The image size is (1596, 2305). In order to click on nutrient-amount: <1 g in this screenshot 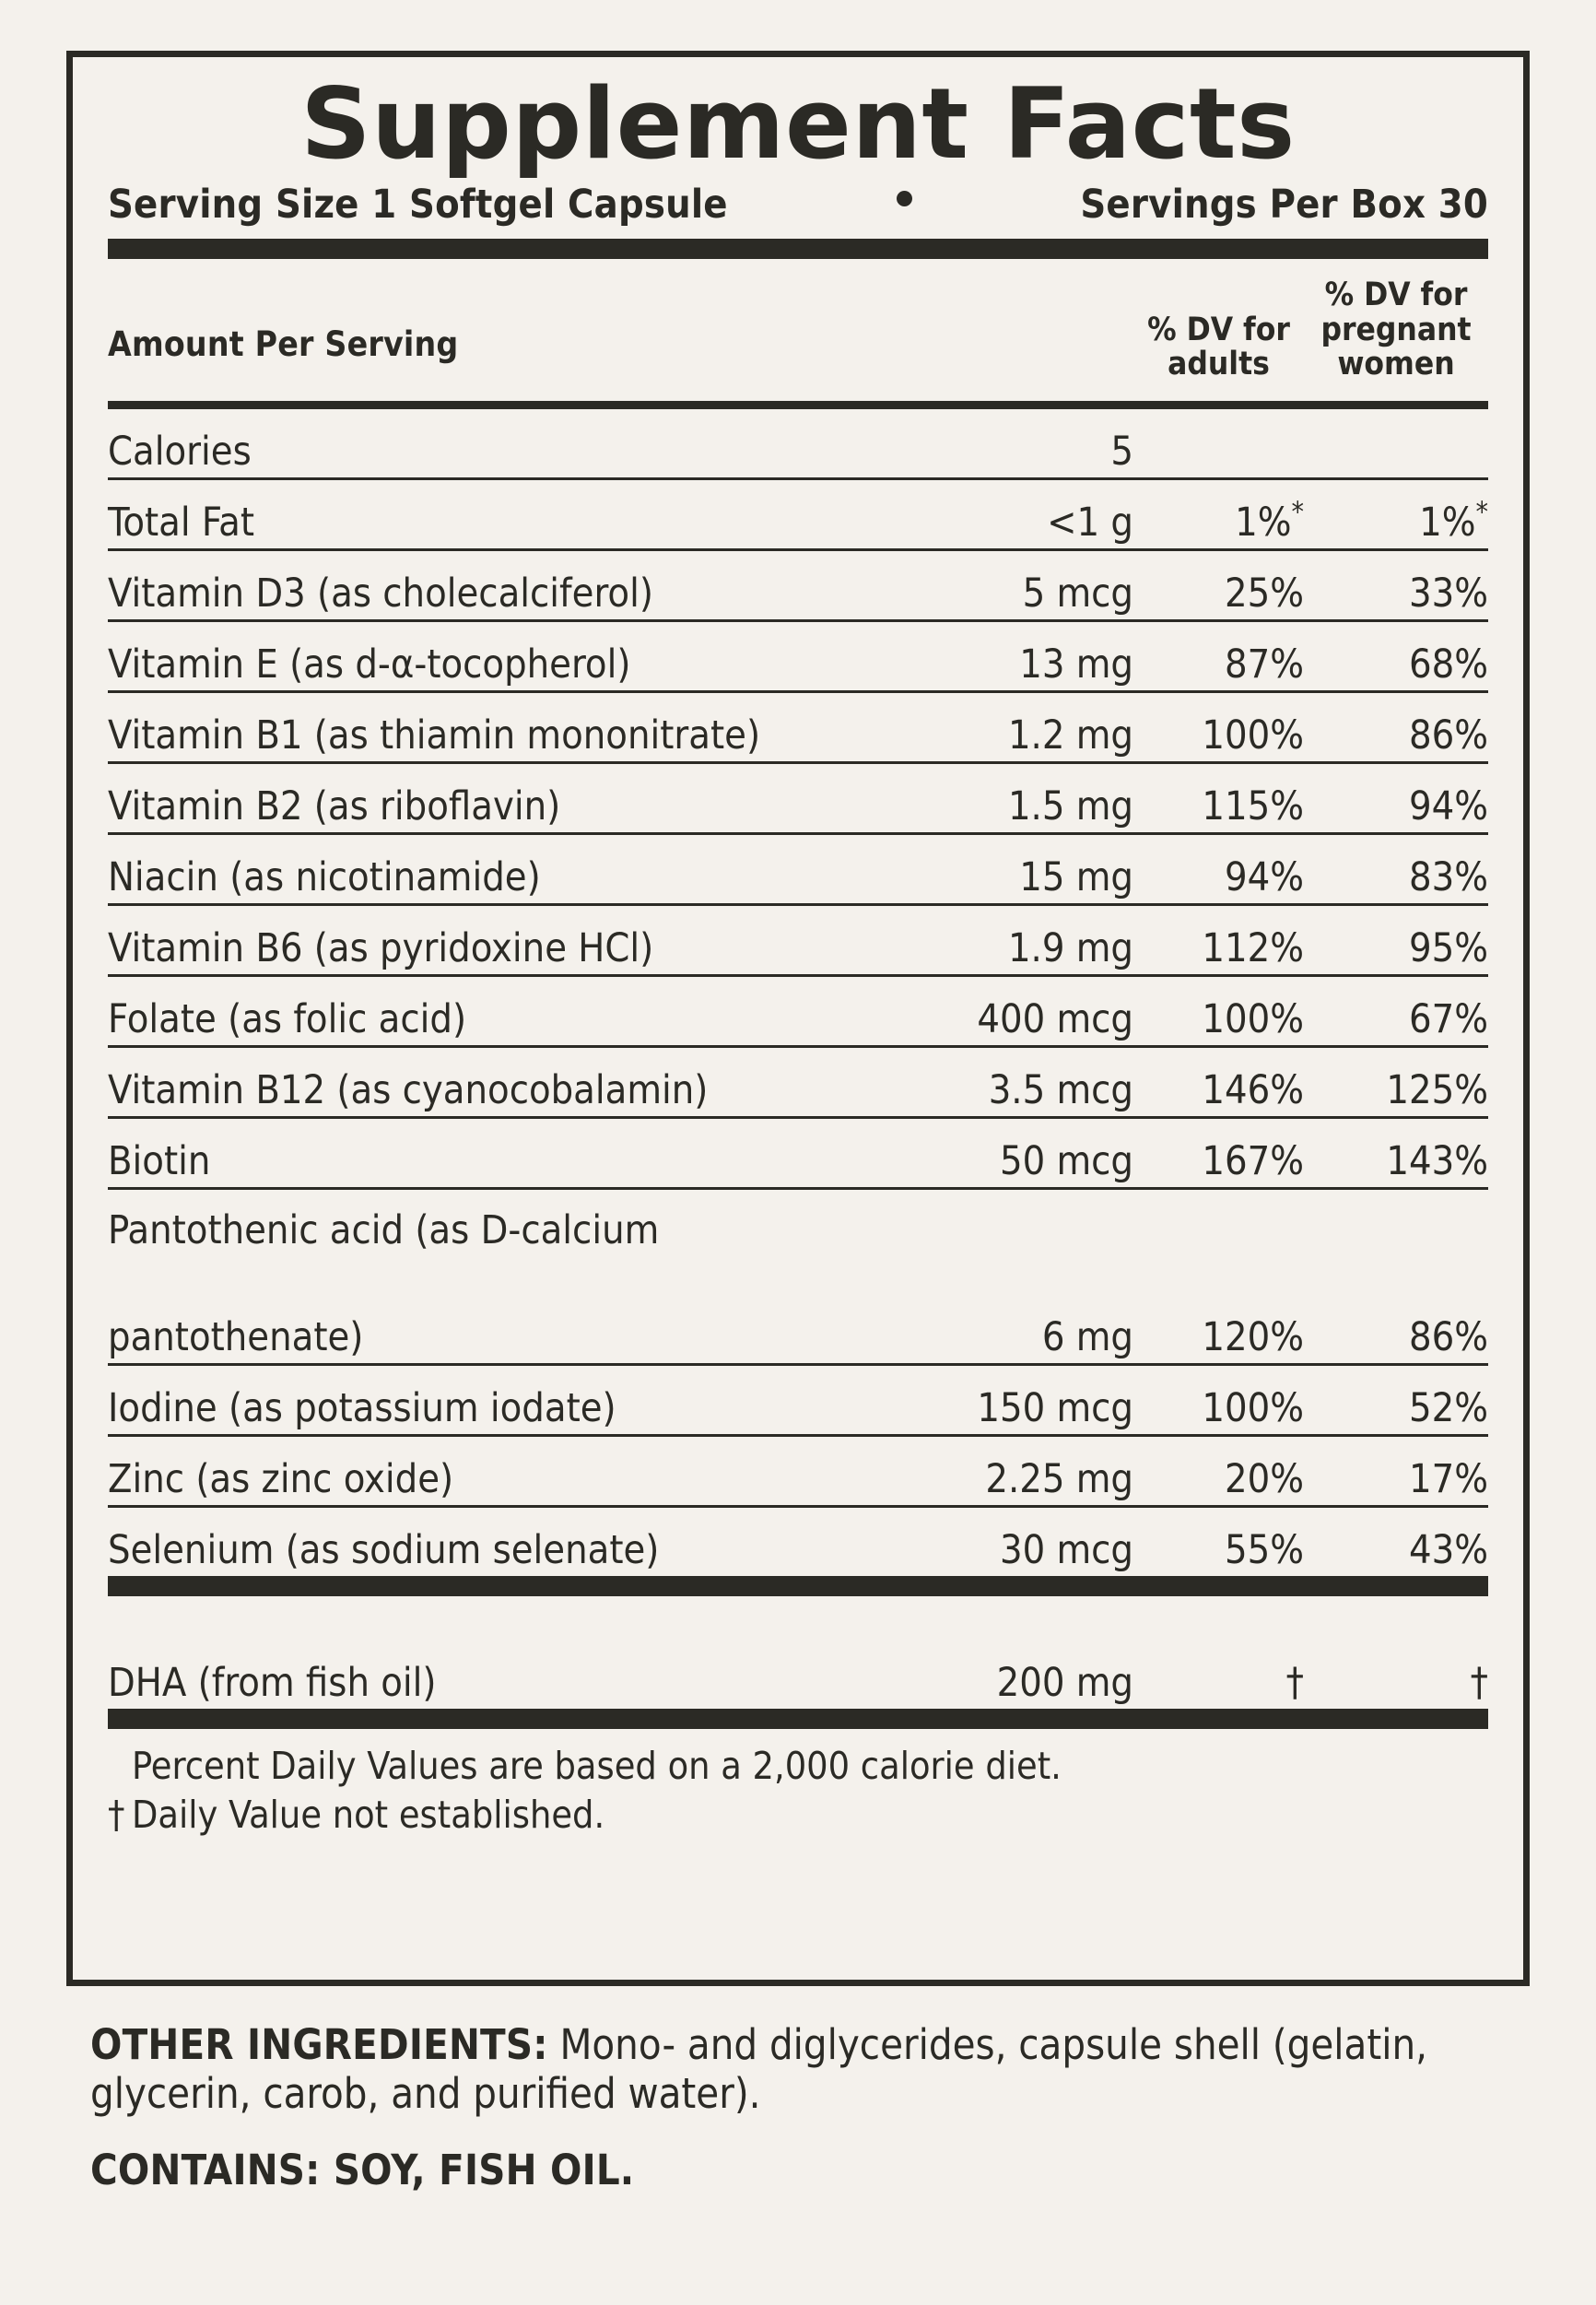, I will do `click(995, 515)`.